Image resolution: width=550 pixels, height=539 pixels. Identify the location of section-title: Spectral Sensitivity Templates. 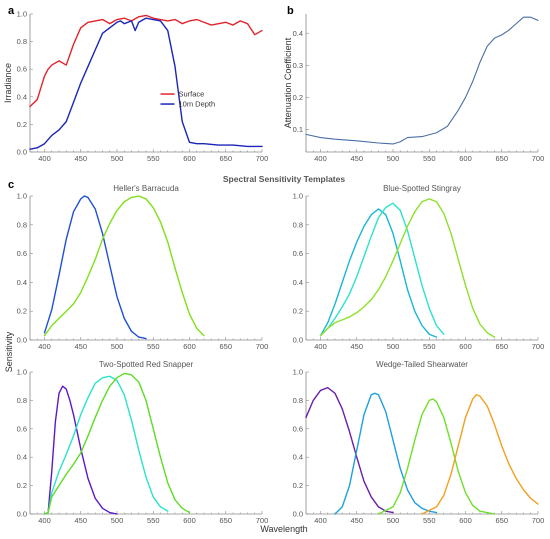
(284, 179).